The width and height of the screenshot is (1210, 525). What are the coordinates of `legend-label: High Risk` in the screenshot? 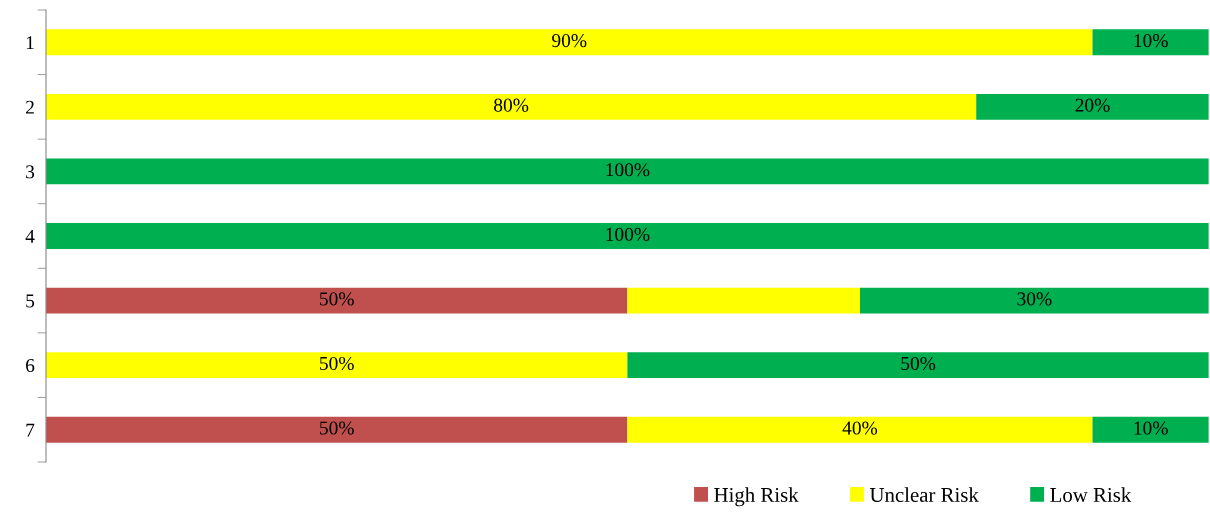 It's located at (756, 497).